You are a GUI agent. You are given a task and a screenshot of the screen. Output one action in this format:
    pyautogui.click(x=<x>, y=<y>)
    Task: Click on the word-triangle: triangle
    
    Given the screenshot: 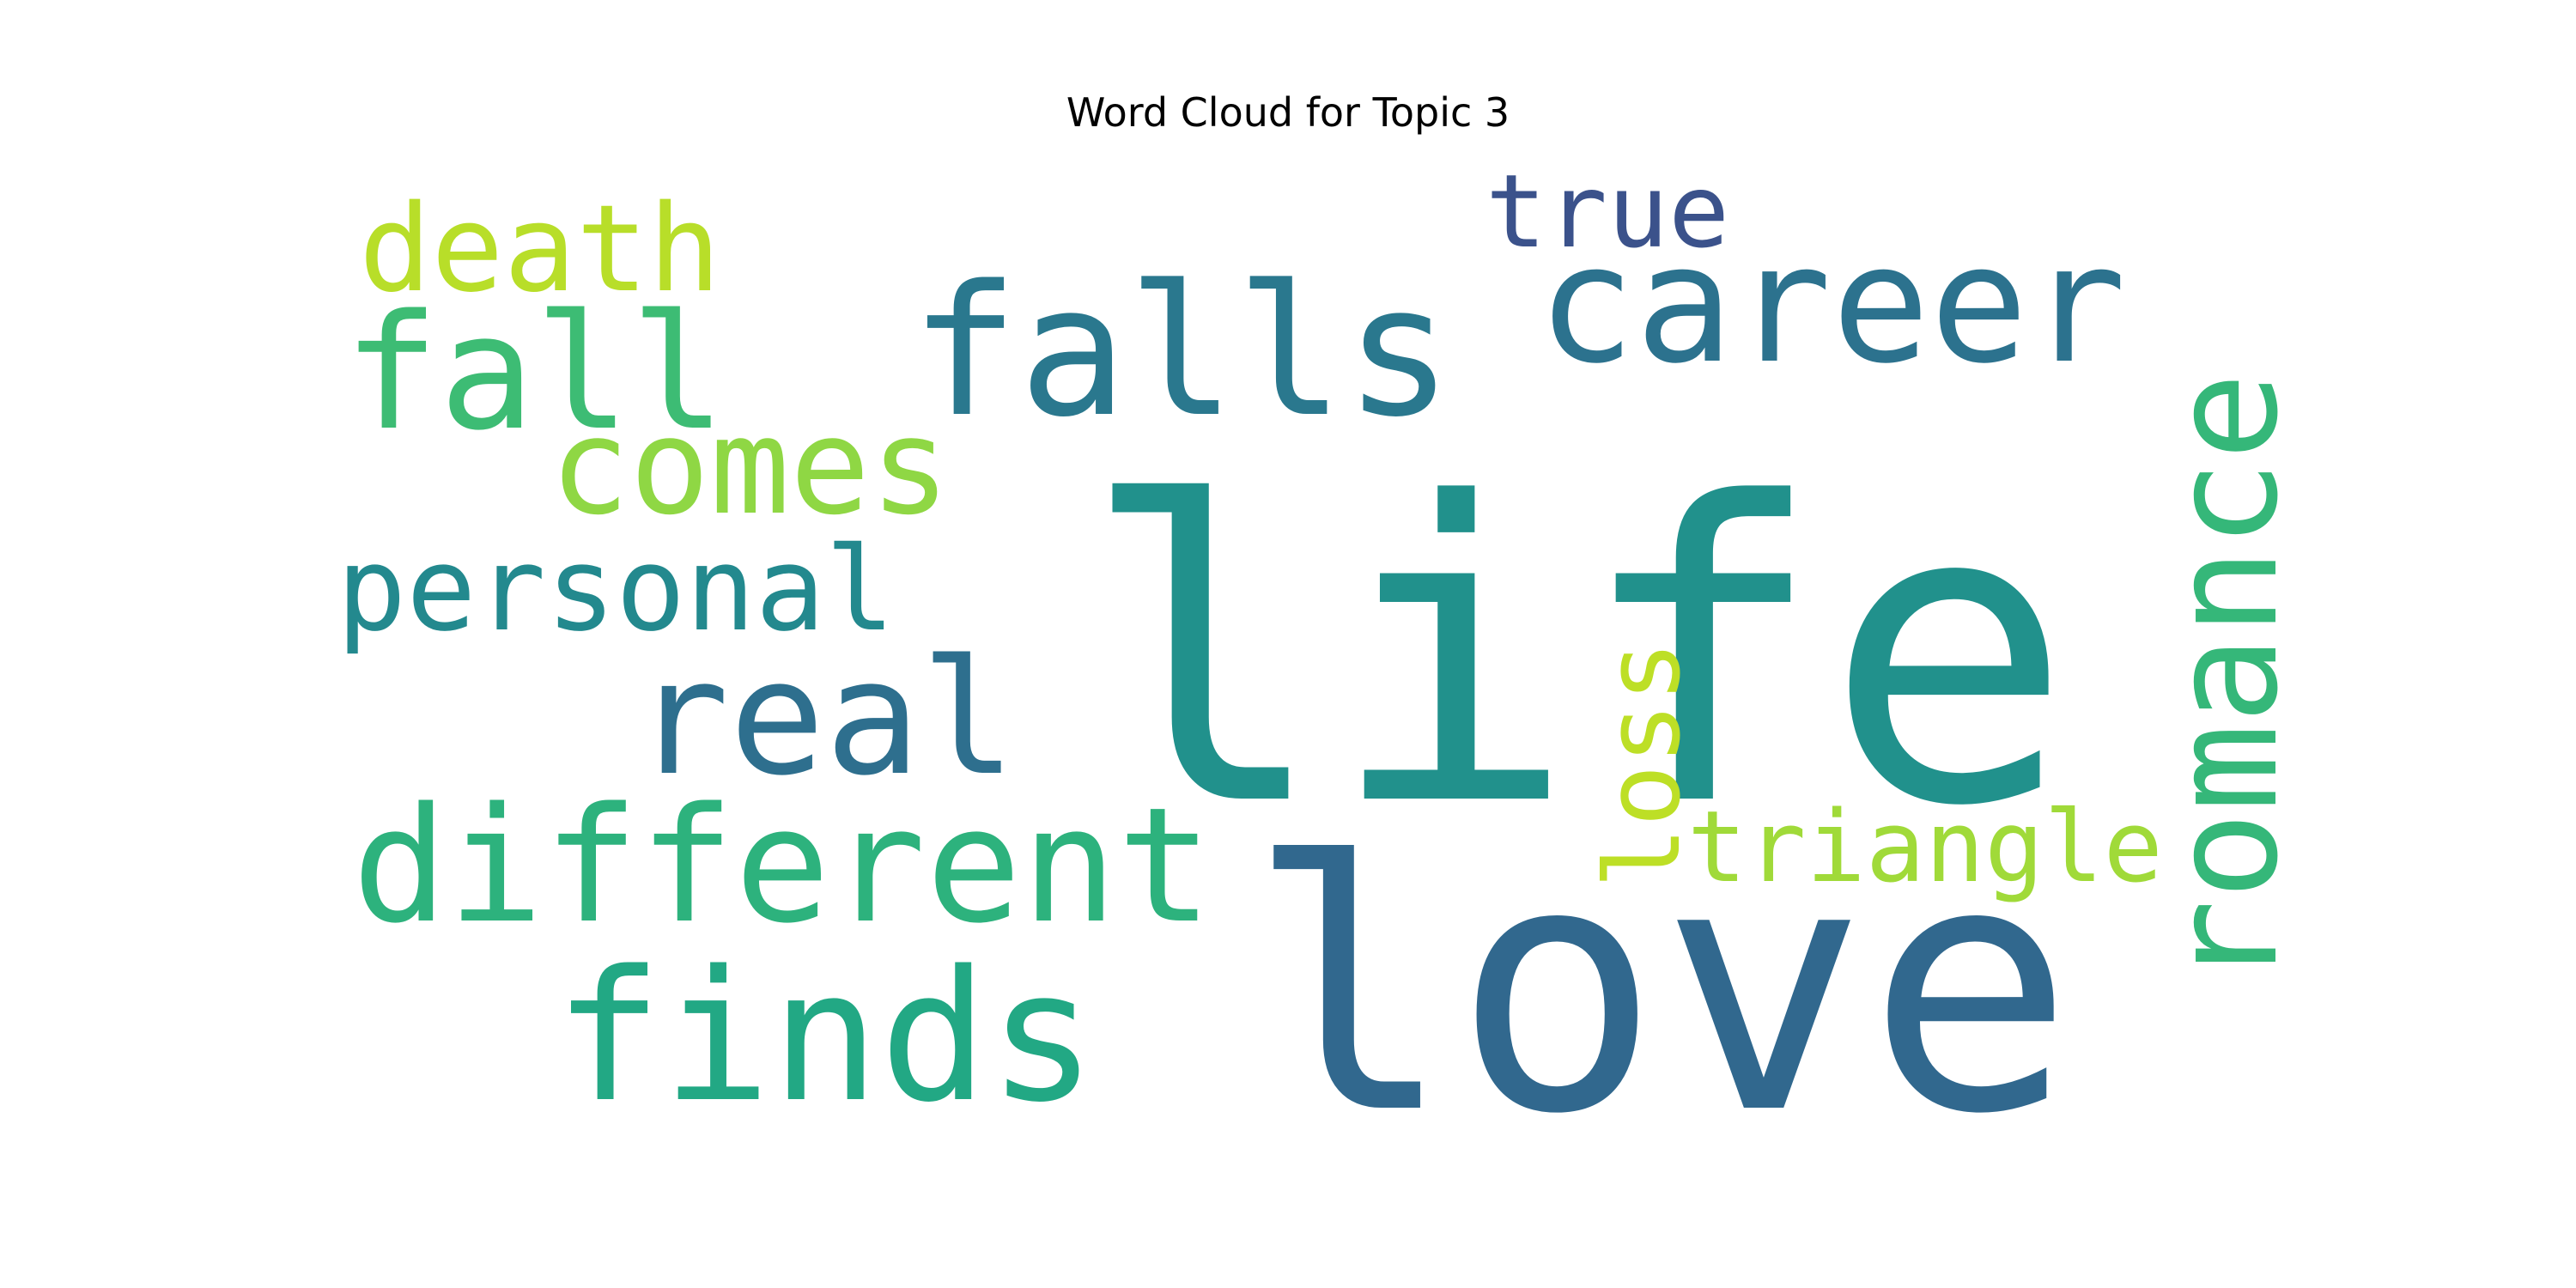 What is the action you would take?
    pyautogui.click(x=1925, y=847)
    